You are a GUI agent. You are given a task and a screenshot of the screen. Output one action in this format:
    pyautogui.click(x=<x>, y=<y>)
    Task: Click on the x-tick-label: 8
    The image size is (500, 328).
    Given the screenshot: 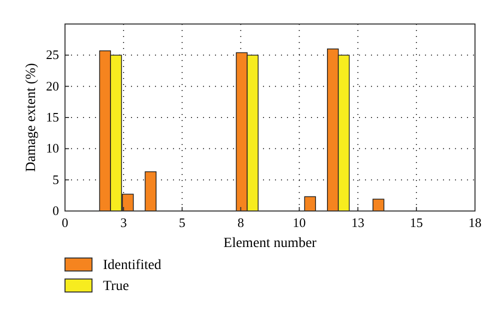 What is the action you would take?
    pyautogui.click(x=240, y=222)
    